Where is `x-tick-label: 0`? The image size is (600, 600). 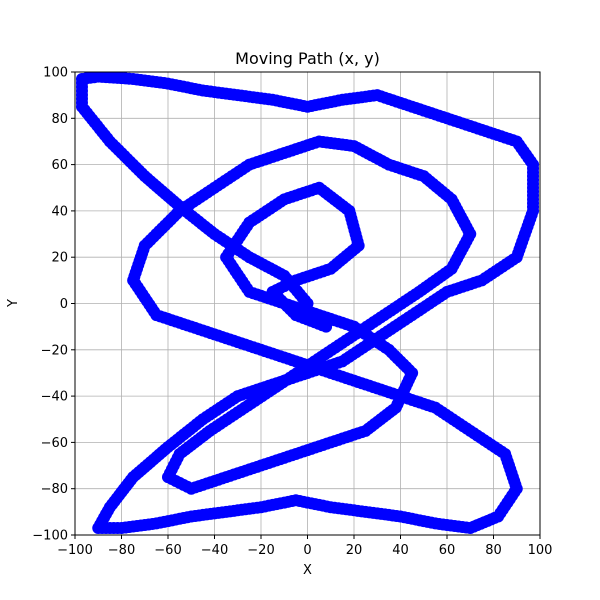 x-tick-label: 0 is located at coordinates (307, 550).